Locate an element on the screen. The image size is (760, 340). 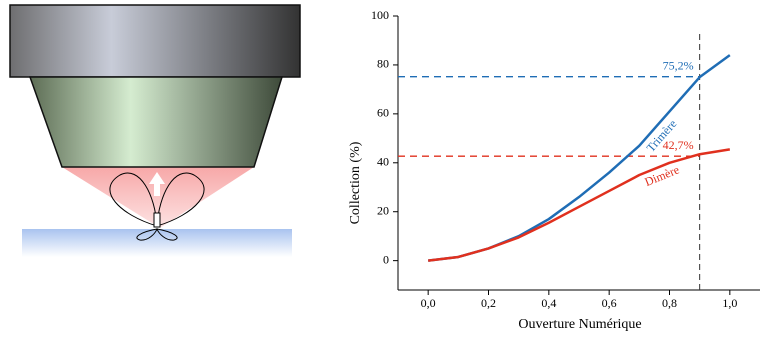
y-tick-label: 80 is located at coordinates (383, 64).